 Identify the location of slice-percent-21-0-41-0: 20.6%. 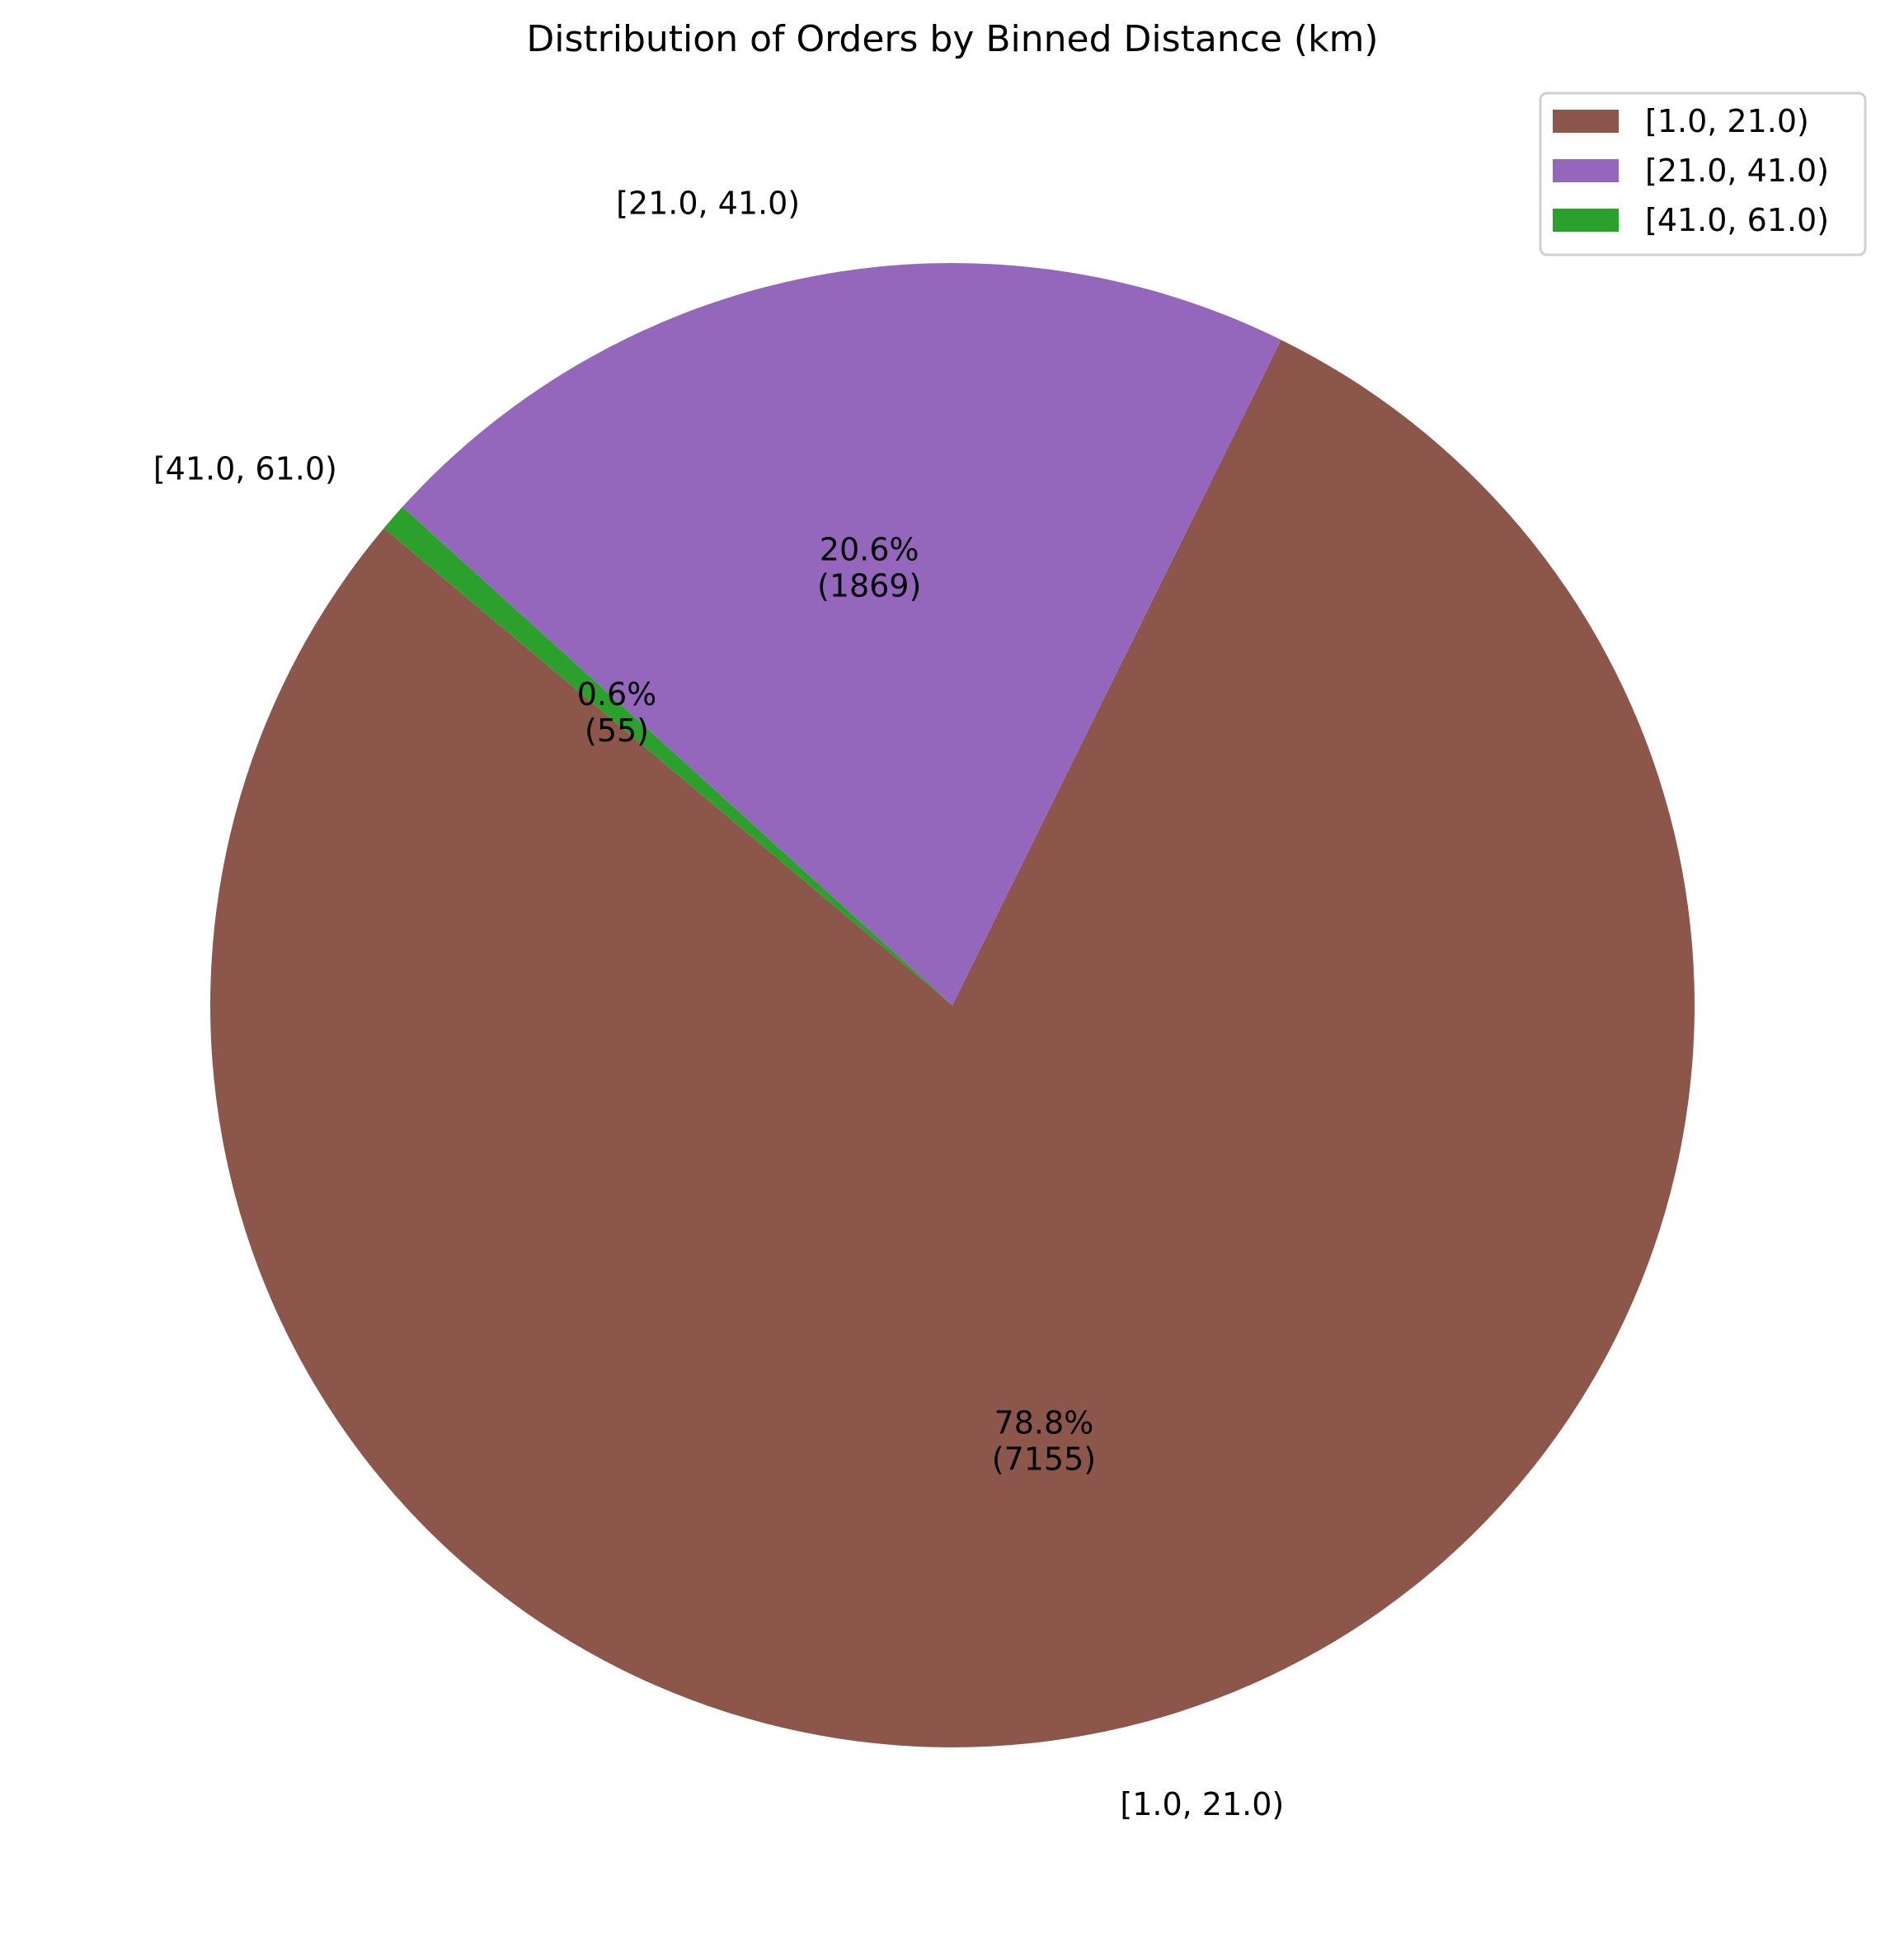
(869, 550).